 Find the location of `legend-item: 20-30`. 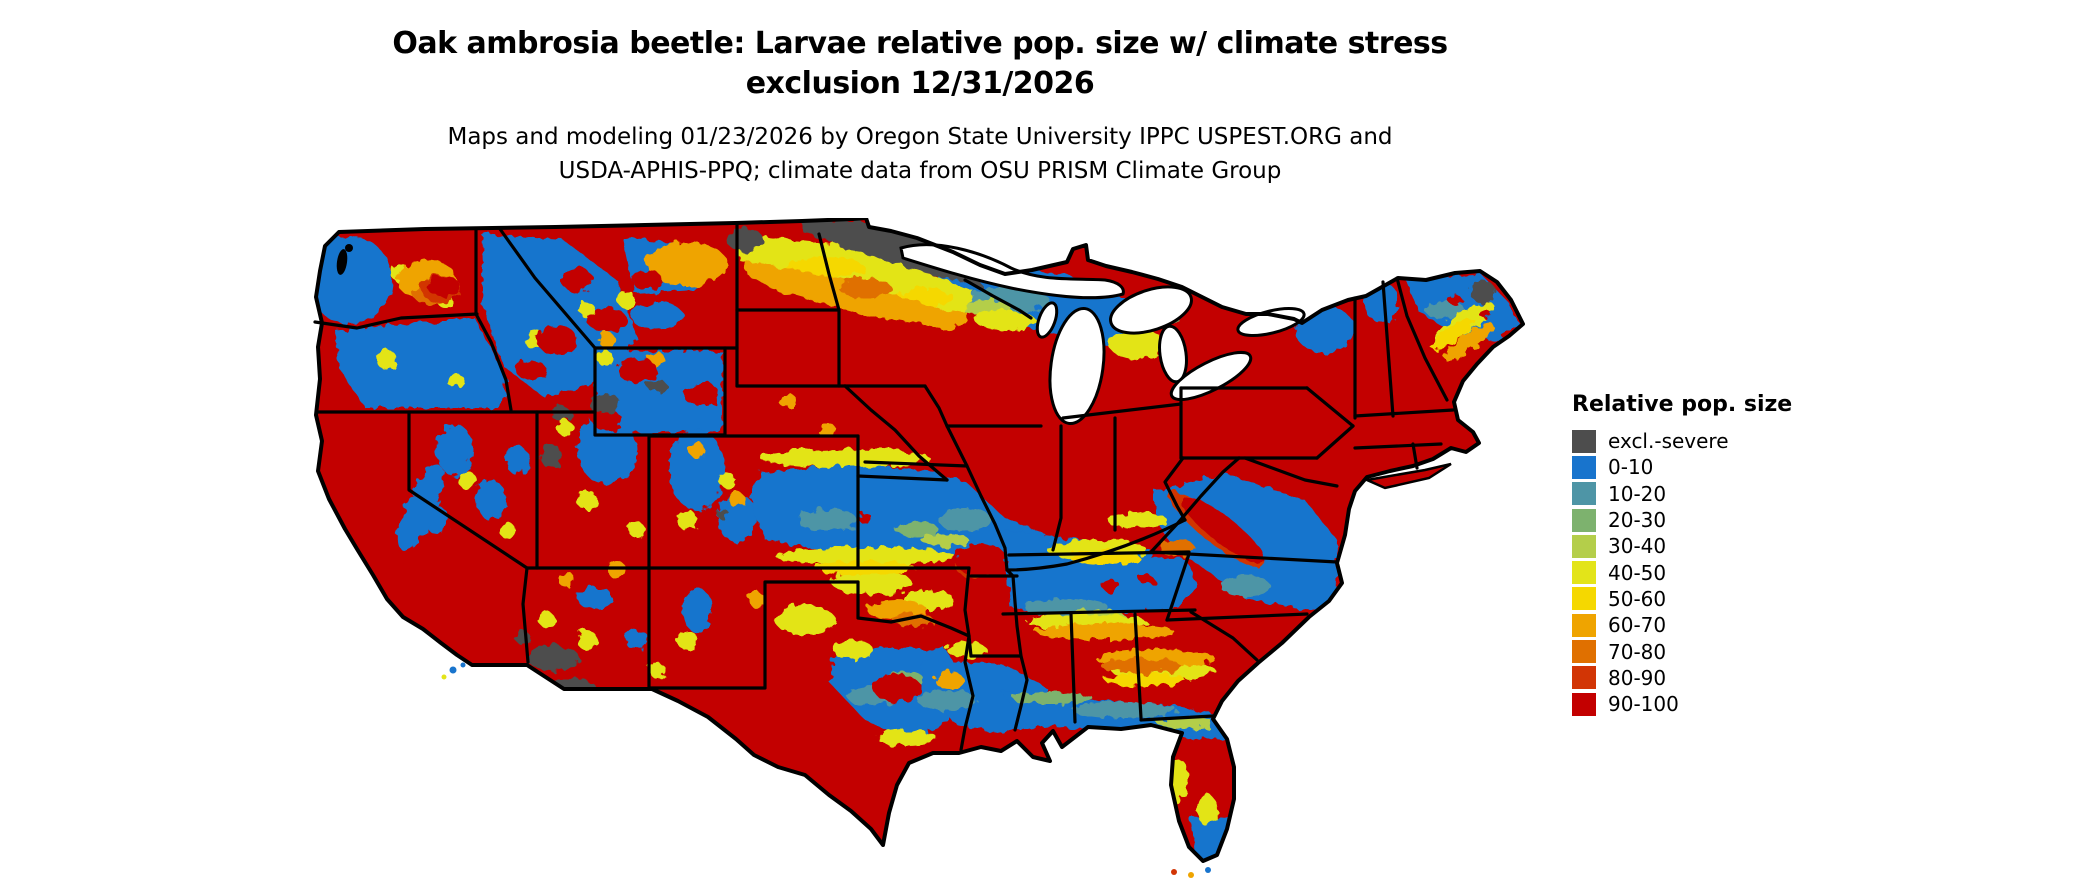

legend-item: 20-30 is located at coordinates (1702, 520).